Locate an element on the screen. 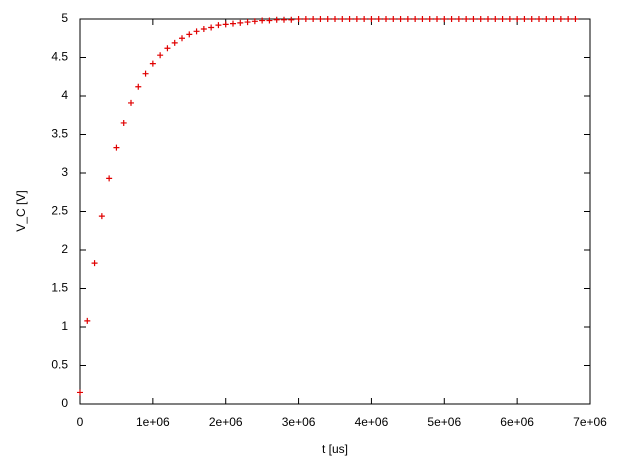  x-axis-label: t [us] is located at coordinates (335, 449).